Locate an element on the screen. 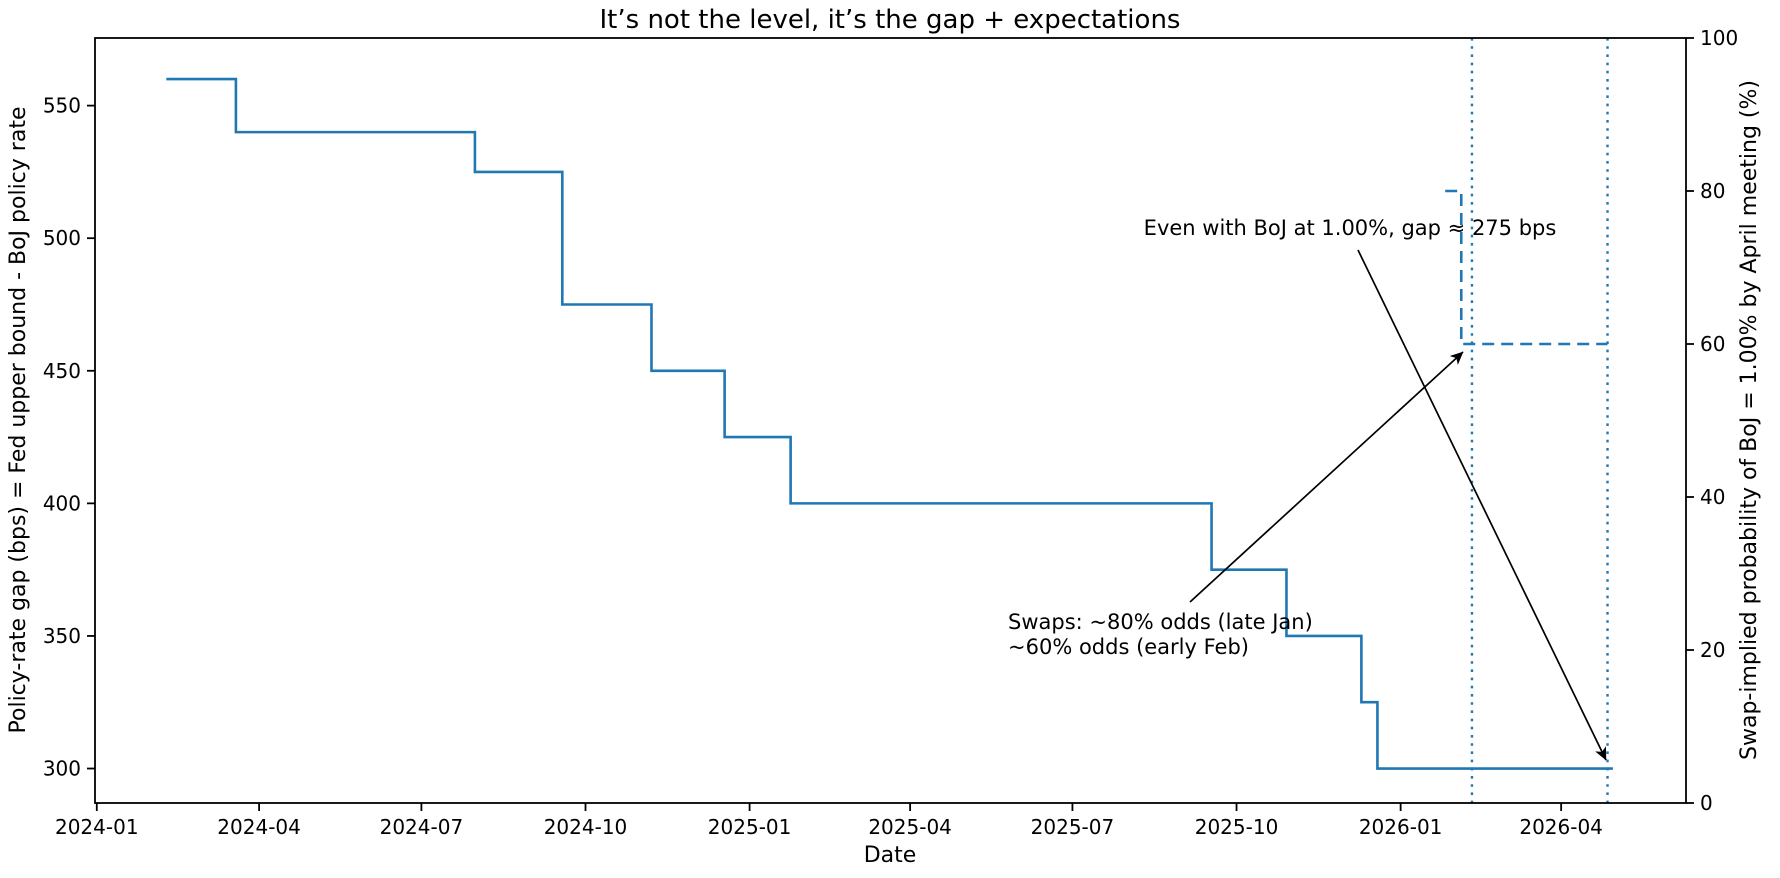 Image resolution: width=1780 pixels, height=878 pixels. swap-implied-probability-pct-line is located at coordinates (1526, 267).